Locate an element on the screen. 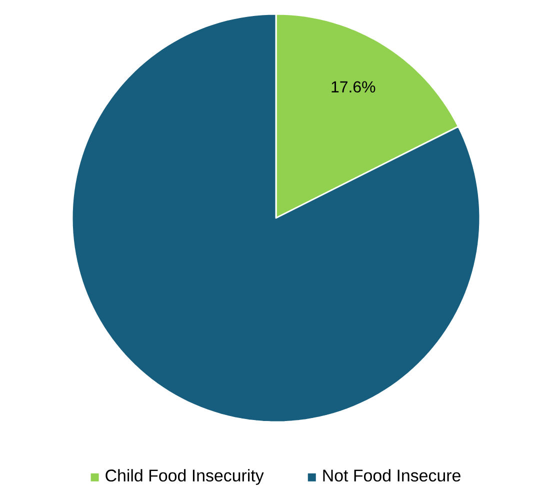  legend-label: Child Food Insecurity is located at coordinates (185, 477).